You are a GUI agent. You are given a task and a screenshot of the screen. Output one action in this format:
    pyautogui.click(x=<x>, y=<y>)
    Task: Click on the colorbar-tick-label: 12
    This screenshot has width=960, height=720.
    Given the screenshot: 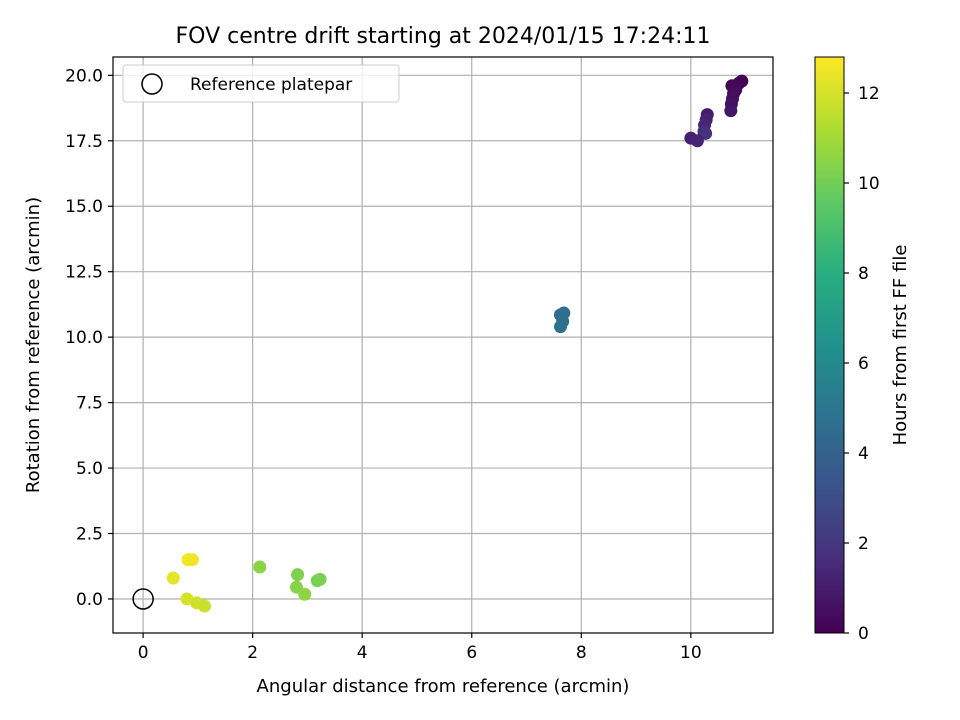 What is the action you would take?
    pyautogui.click(x=869, y=94)
    